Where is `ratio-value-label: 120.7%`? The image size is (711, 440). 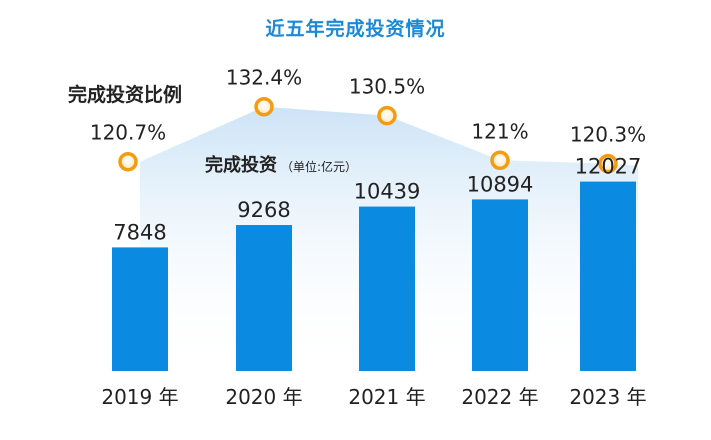
ratio-value-label: 120.7% is located at coordinates (128, 133).